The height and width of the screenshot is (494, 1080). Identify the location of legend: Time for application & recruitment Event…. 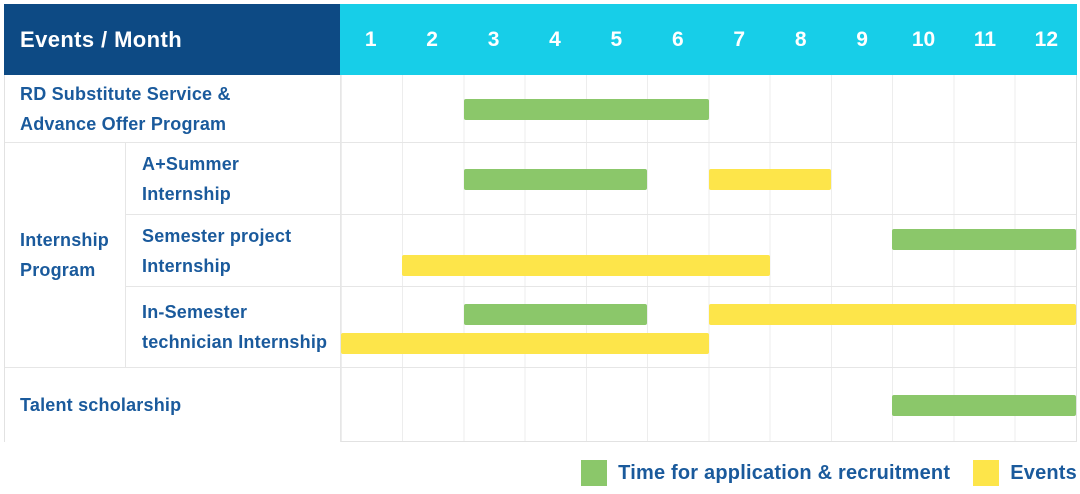
(829, 473).